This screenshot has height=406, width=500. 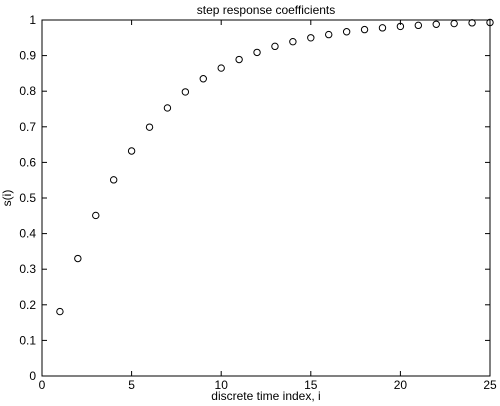 What do you see at coordinates (7, 198) in the screenshot?
I see `y-axis-title: s(i)` at bounding box center [7, 198].